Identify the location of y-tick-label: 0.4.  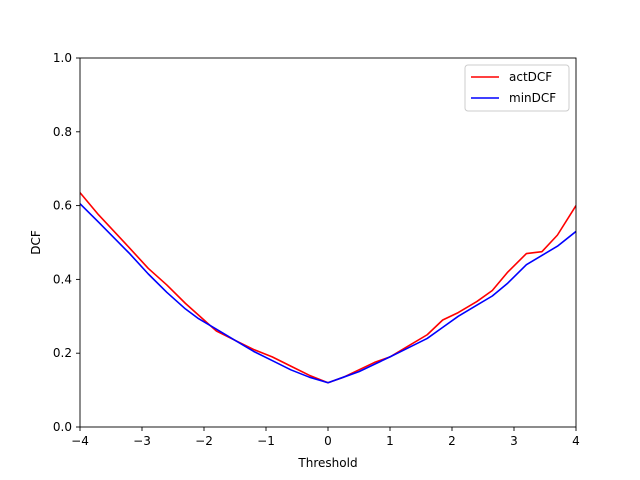
(62, 279).